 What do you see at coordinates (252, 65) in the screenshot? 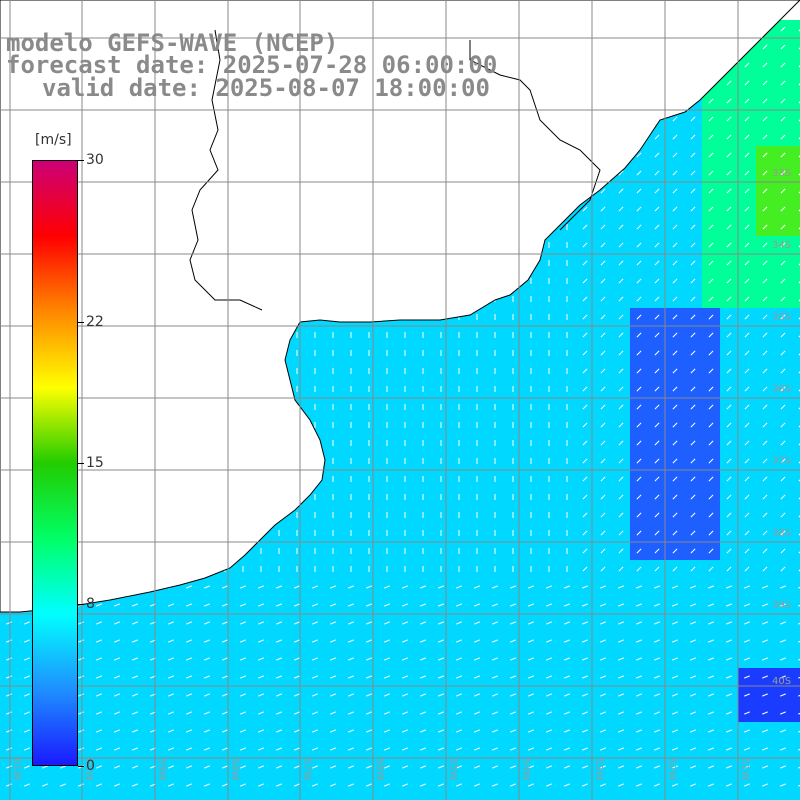
I see `forecast-date: forecast date: 2025-07-28 06:00:00` at bounding box center [252, 65].